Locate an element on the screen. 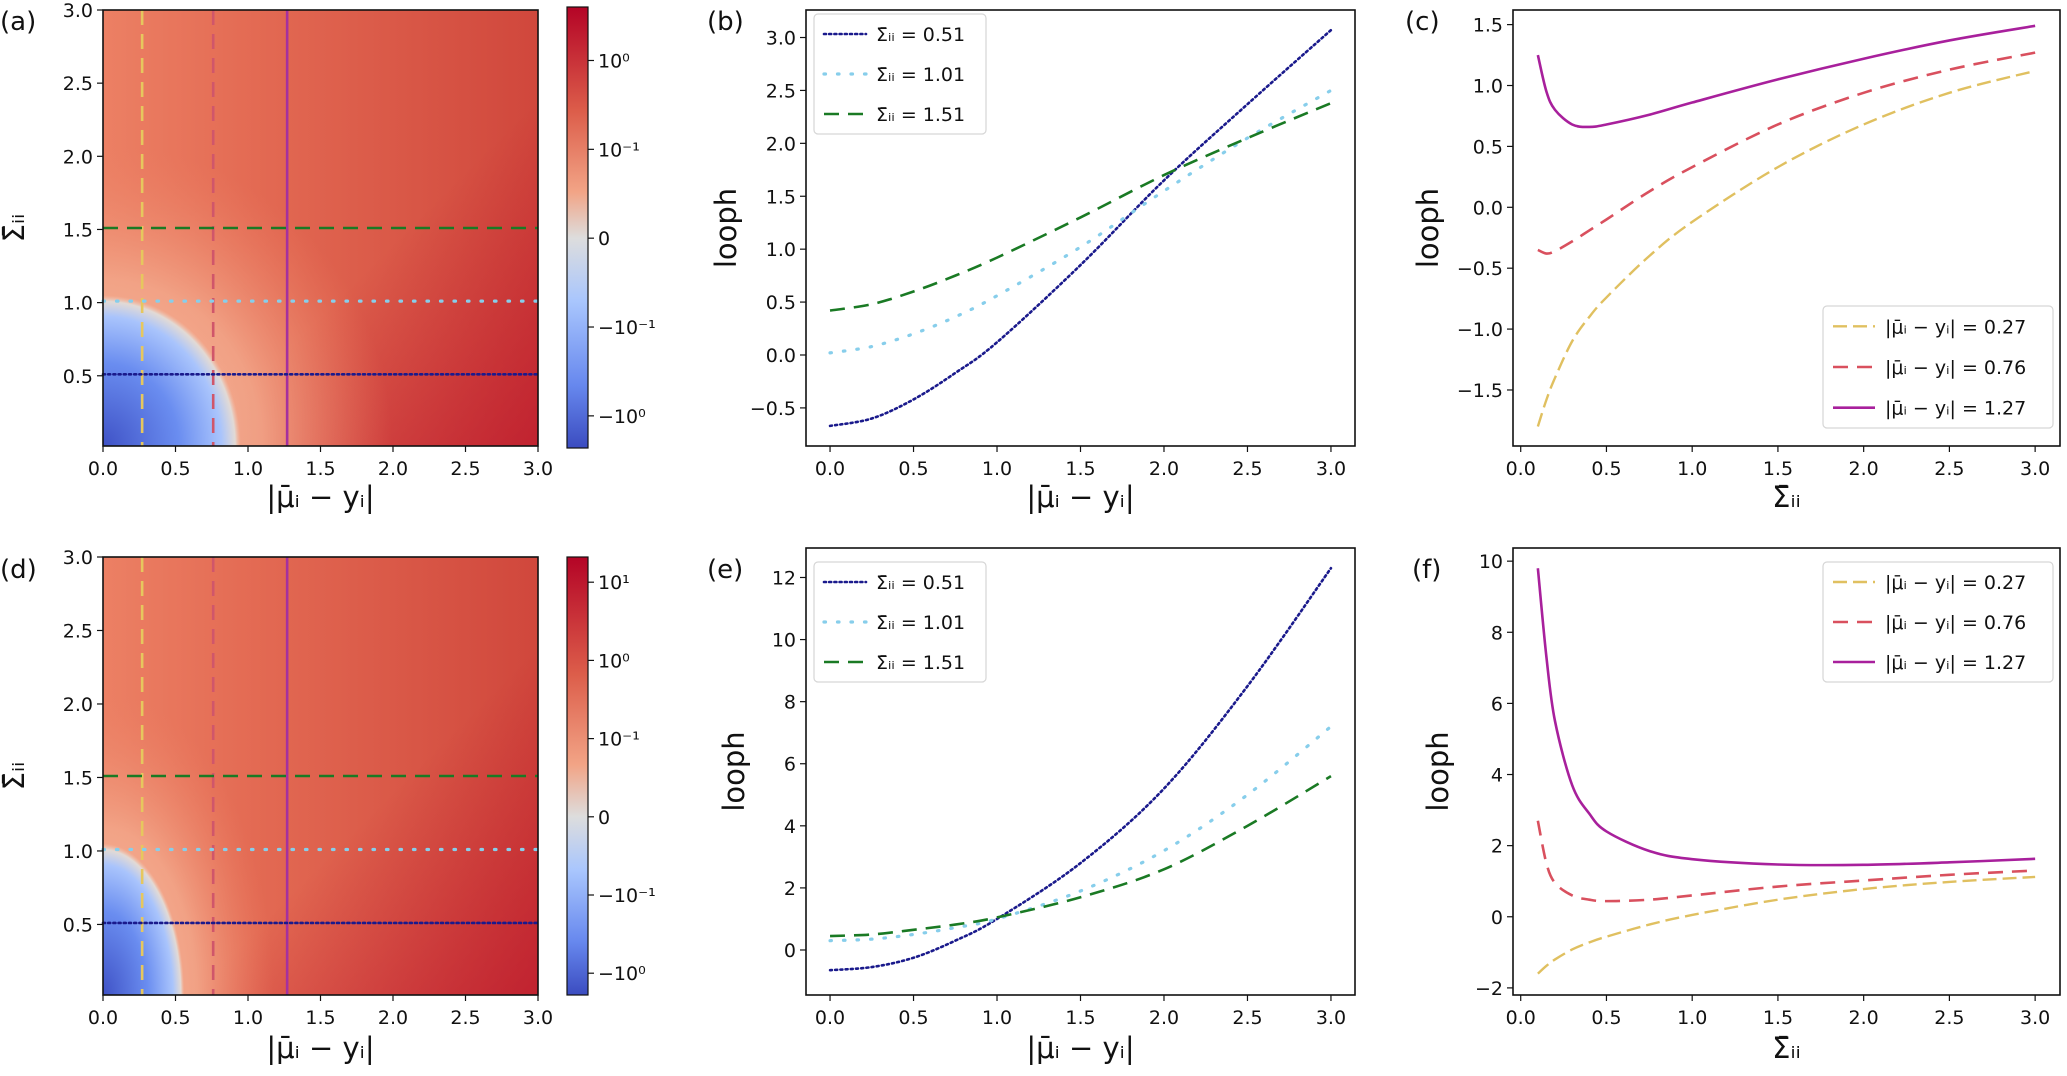 This screenshot has height=1076, width=2067. legend-entry-label: |μ̄ᵢ − yᵢ| = 0.76 is located at coordinates (1955, 368).